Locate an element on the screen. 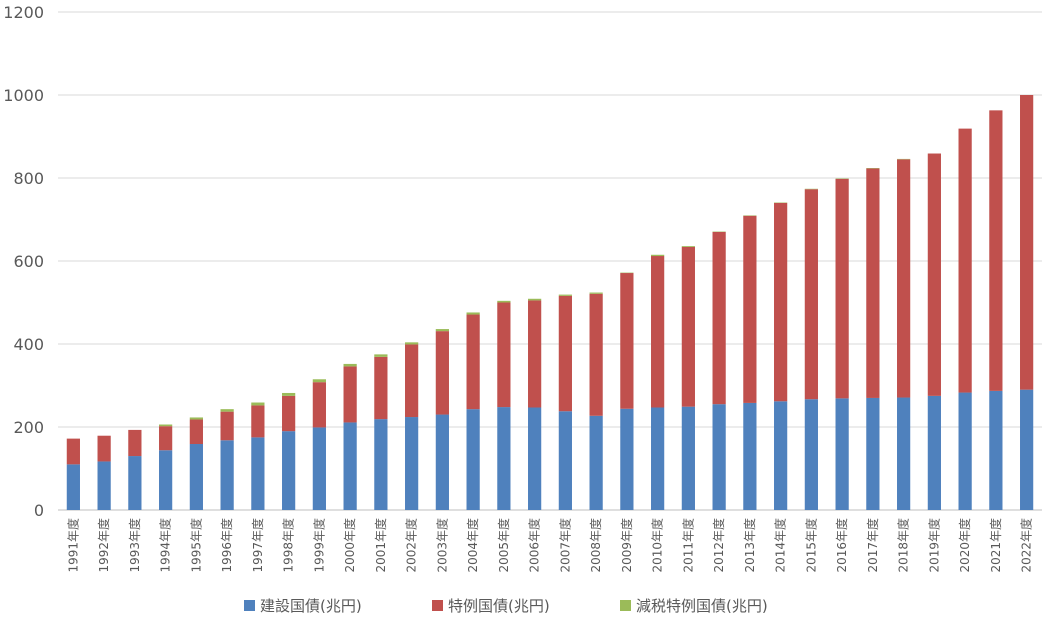 The width and height of the screenshot is (1052, 623). x-tick-label: 2005年度 is located at coordinates (503, 545).